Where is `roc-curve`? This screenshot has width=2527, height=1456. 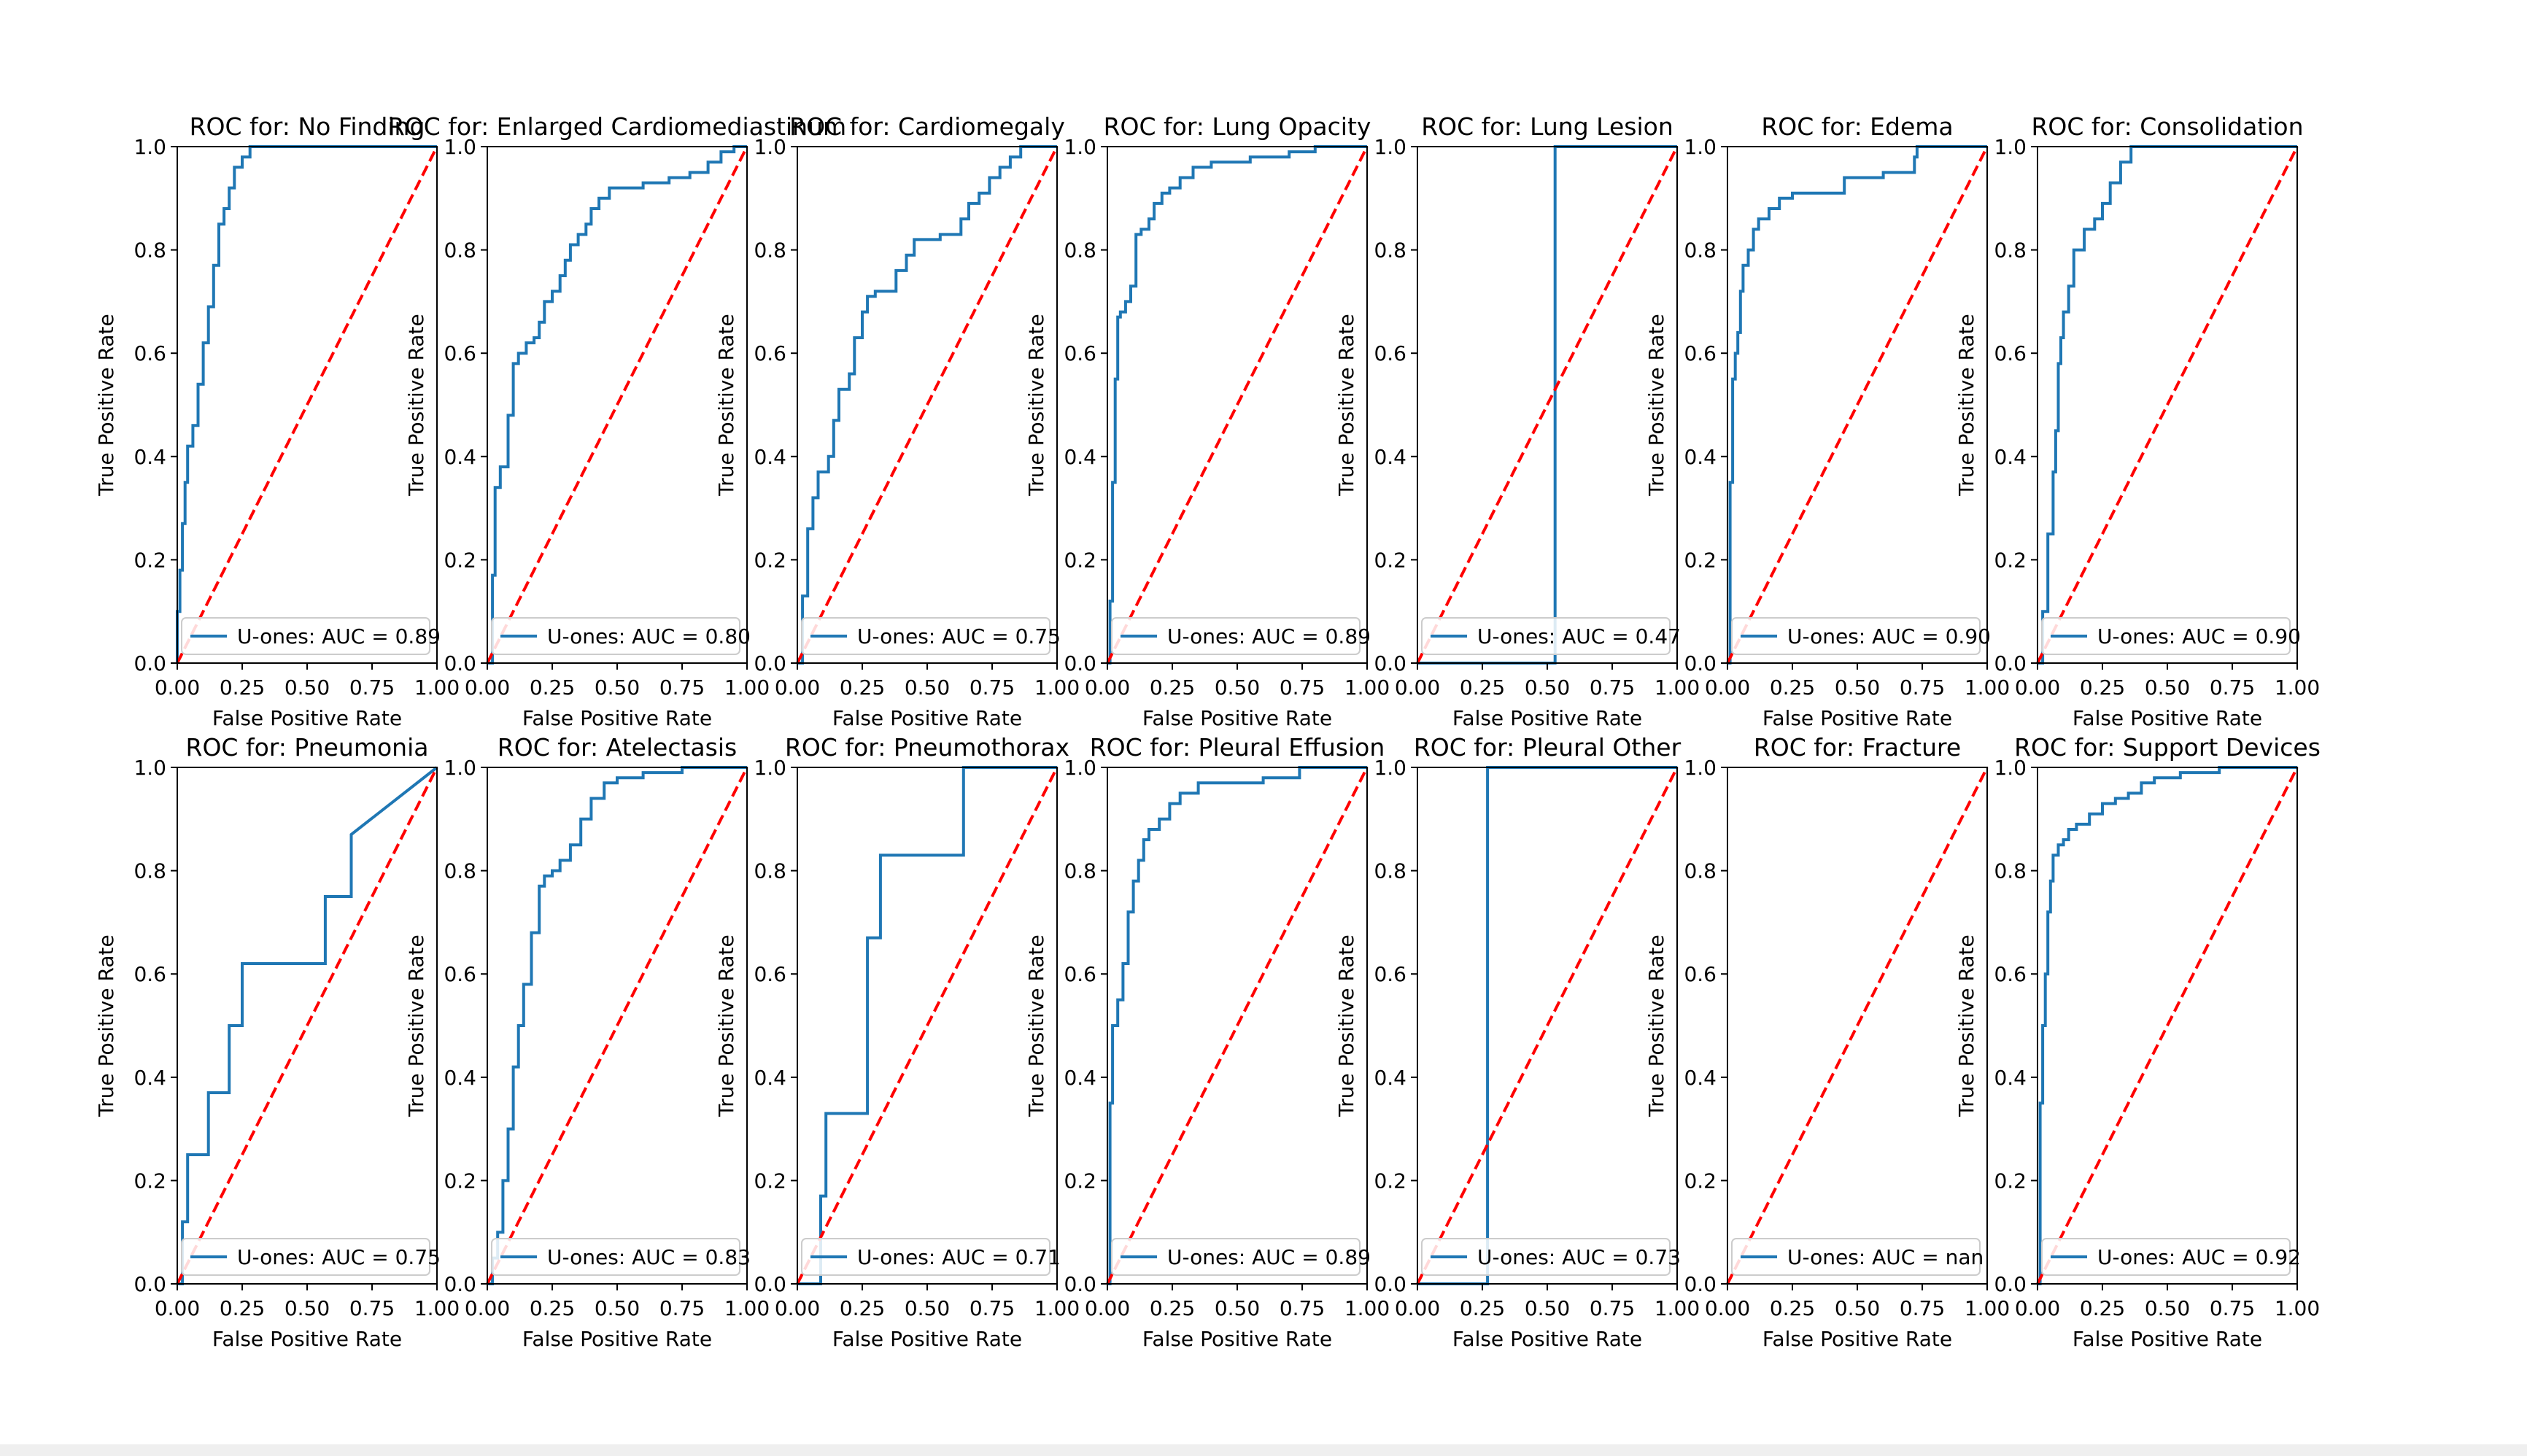
roc-curve is located at coordinates (617, 1025).